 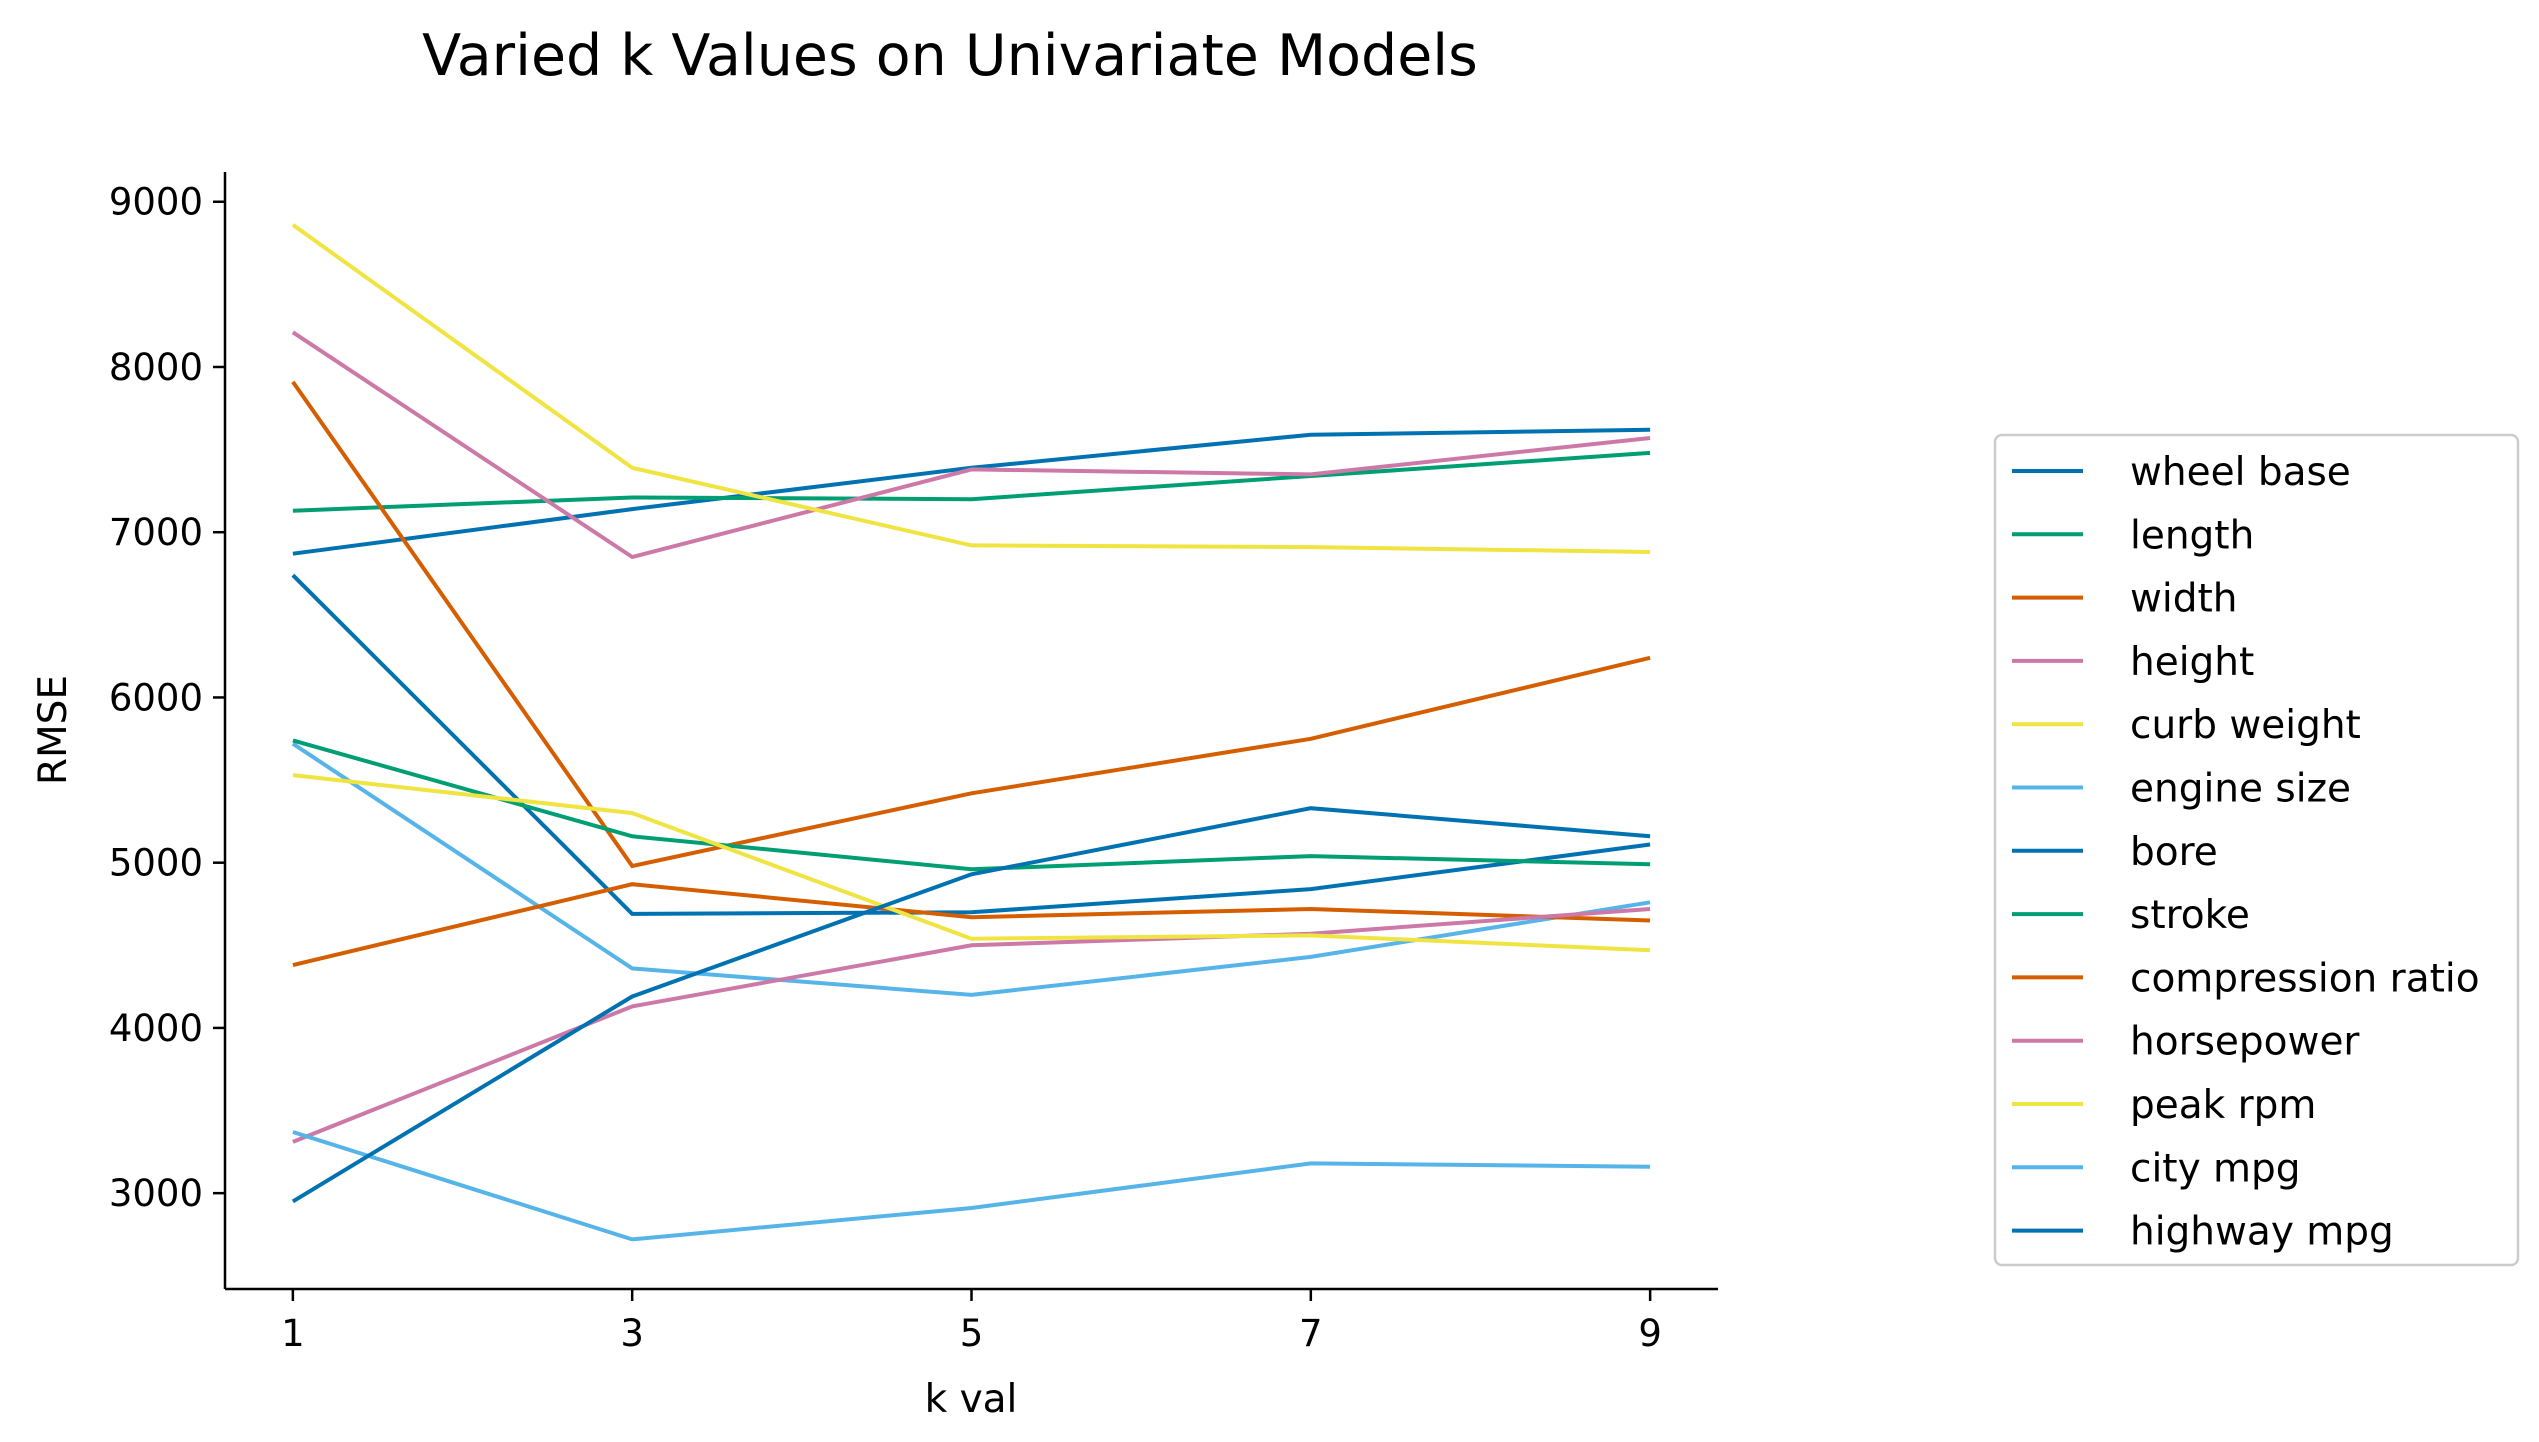 I want to click on series-line-stroke, so click(x=971, y=805).